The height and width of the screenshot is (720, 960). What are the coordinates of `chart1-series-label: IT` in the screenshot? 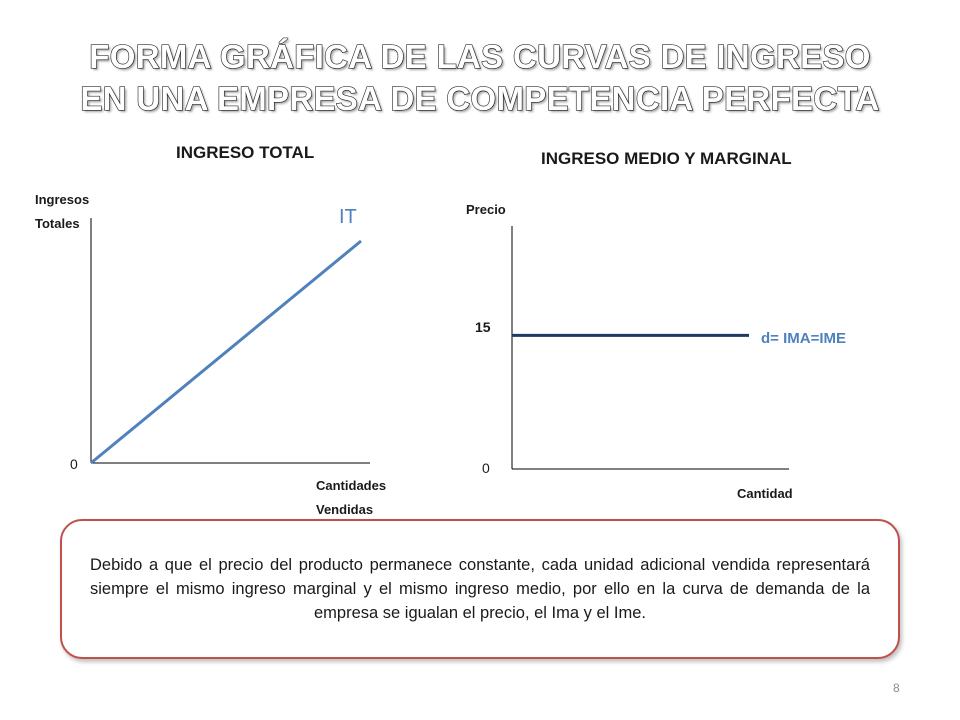 It's located at (348, 217).